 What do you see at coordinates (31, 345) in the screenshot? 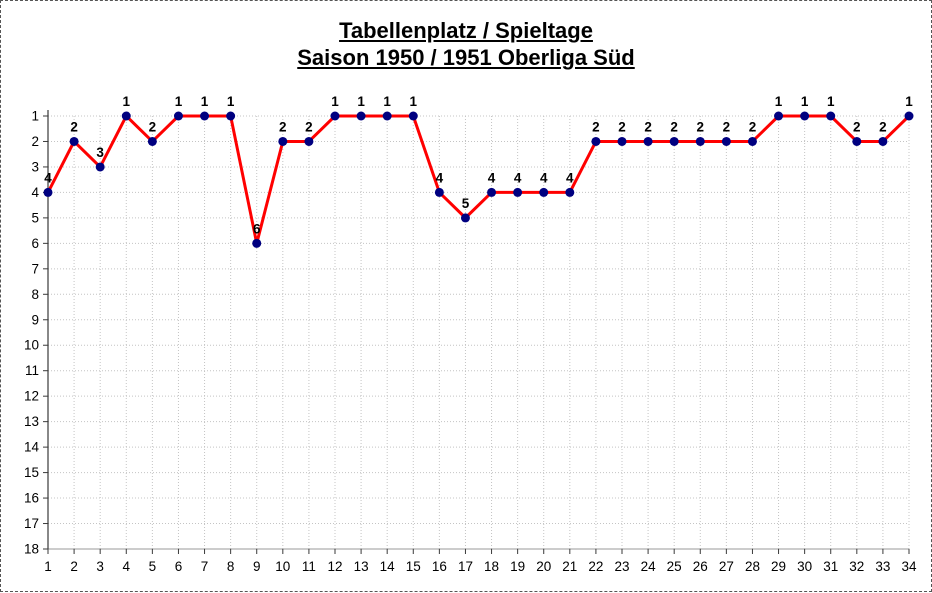
I see `y-axis-tick-label: 10` at bounding box center [31, 345].